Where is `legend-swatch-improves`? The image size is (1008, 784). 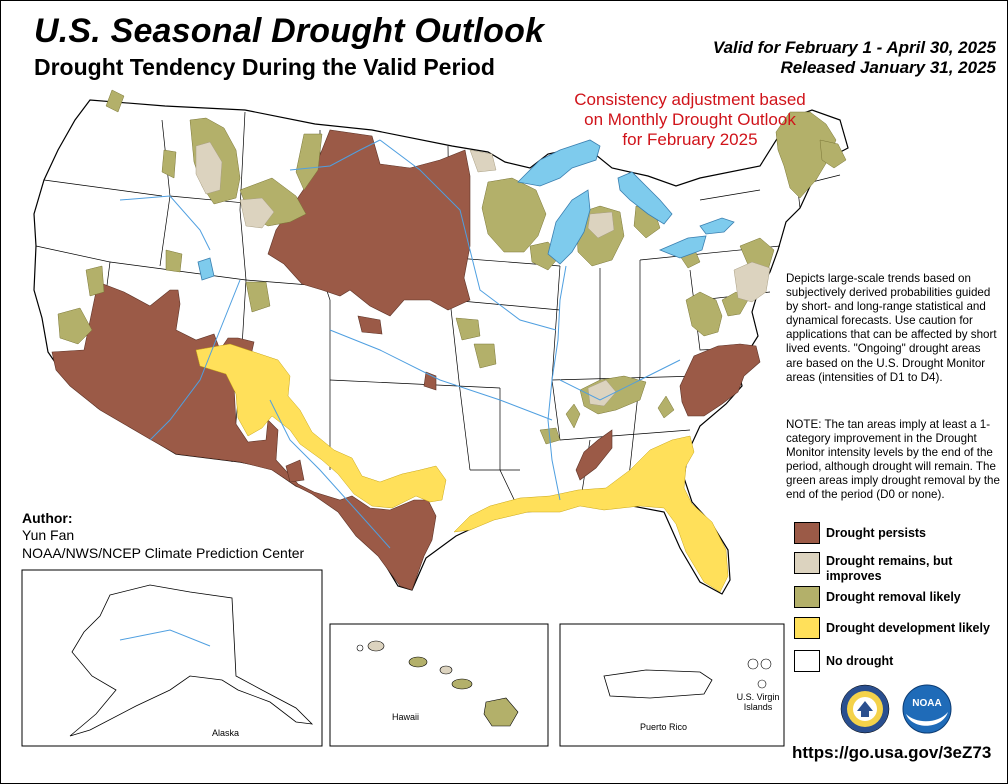 legend-swatch-improves is located at coordinates (807, 563).